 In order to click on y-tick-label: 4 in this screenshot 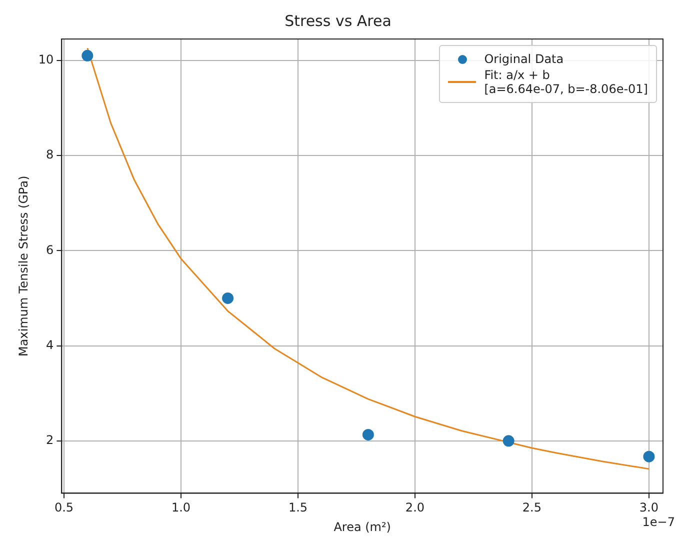, I will do `click(50, 345)`.